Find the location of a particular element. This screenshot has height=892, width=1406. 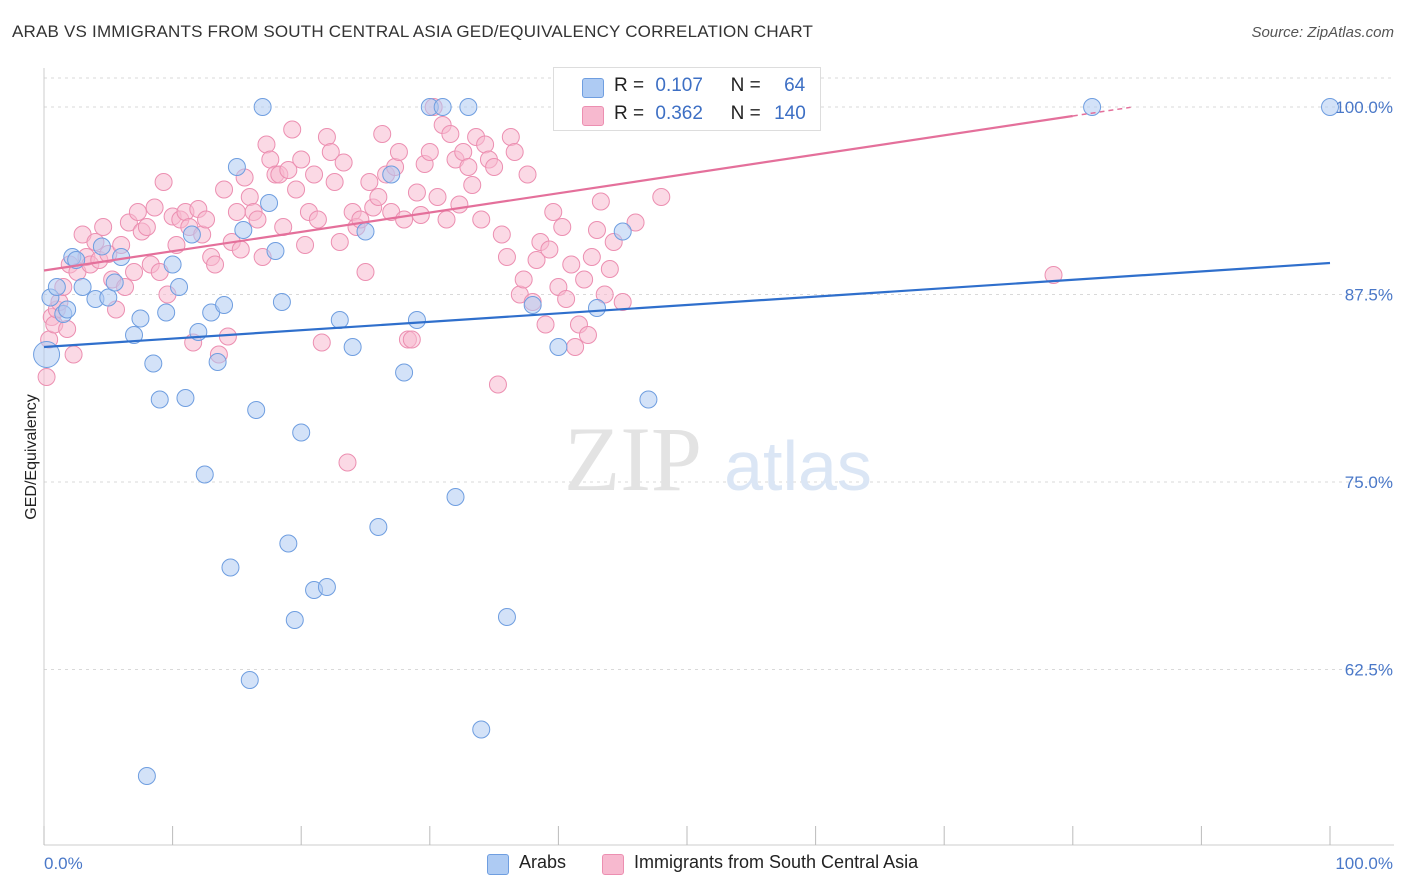

watermark-zip: ZIP is located at coordinates (633, 459).